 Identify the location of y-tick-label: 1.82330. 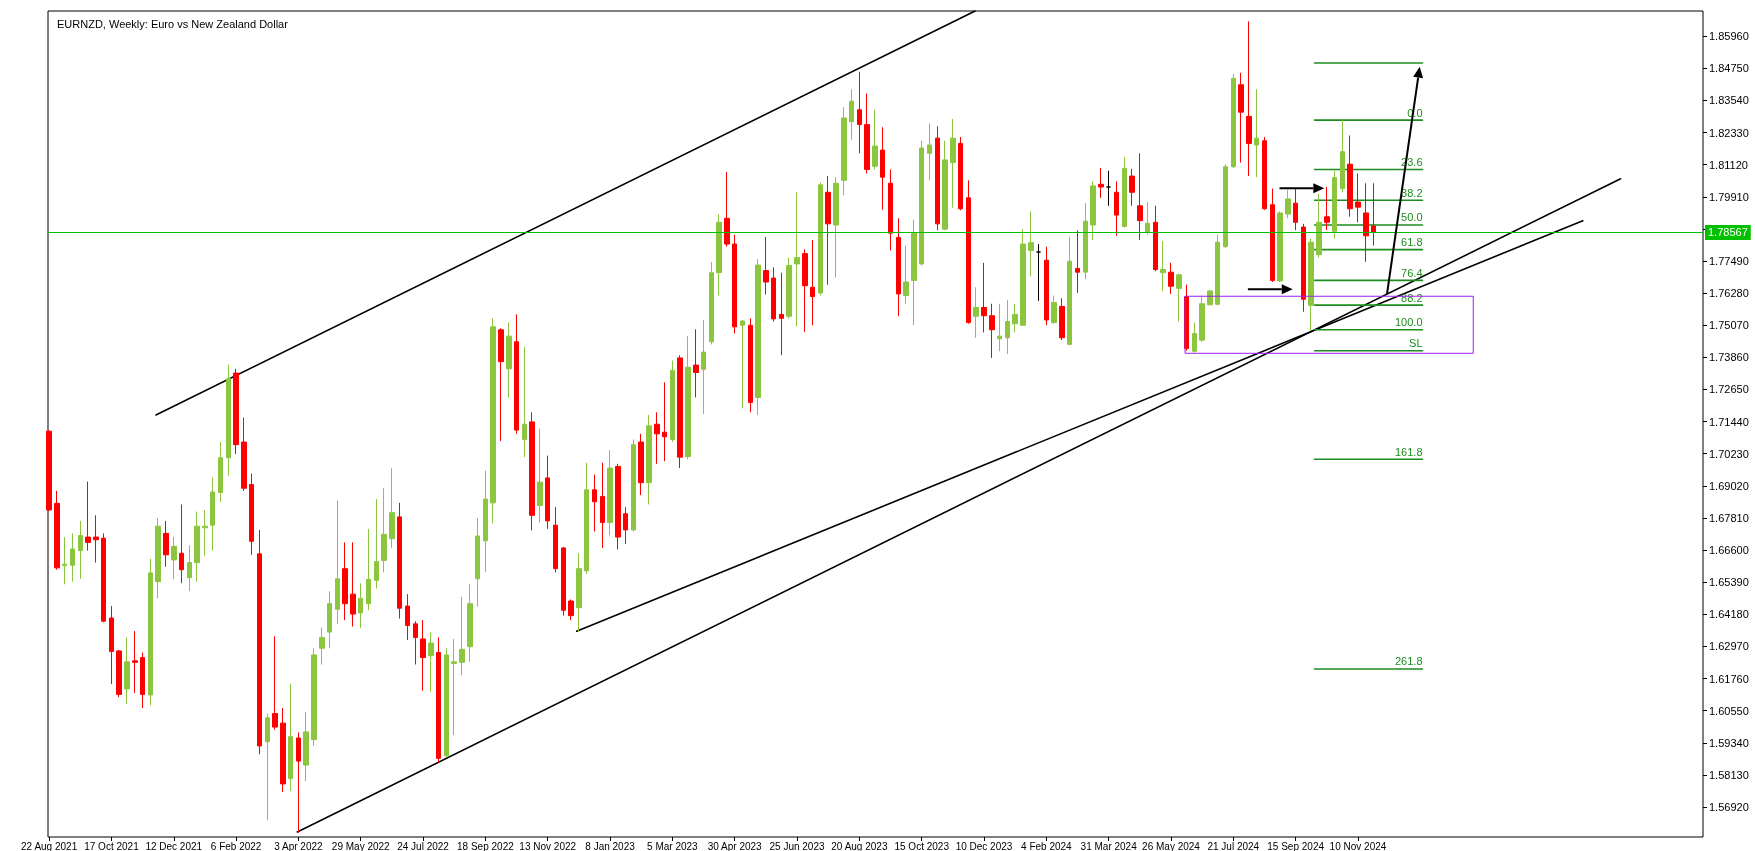
(1729, 132).